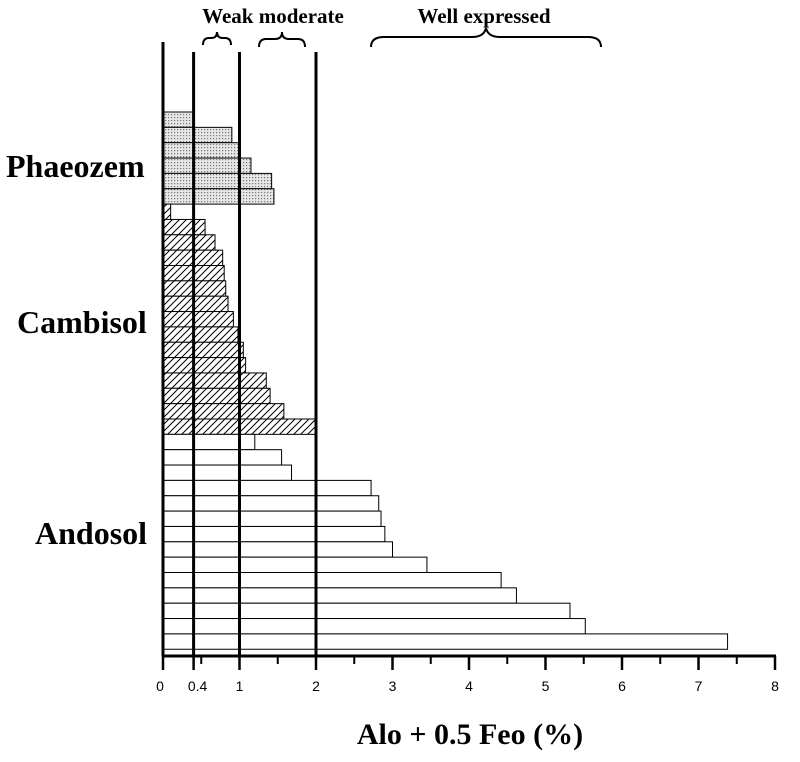 The image size is (800, 762). Describe the element at coordinates (198, 686) in the screenshot. I see `x-tick-label-0.4: 0.4` at that location.